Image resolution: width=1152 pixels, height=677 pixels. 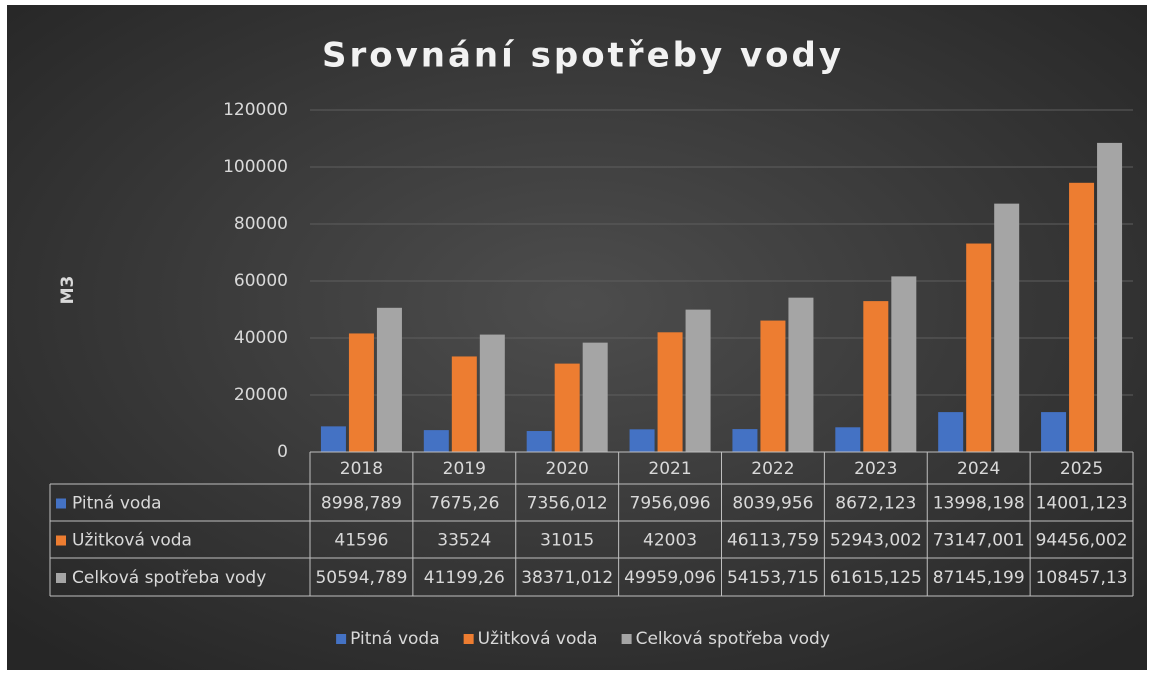 What do you see at coordinates (1082, 578) in the screenshot?
I see `table-cell: 108457,13` at bounding box center [1082, 578].